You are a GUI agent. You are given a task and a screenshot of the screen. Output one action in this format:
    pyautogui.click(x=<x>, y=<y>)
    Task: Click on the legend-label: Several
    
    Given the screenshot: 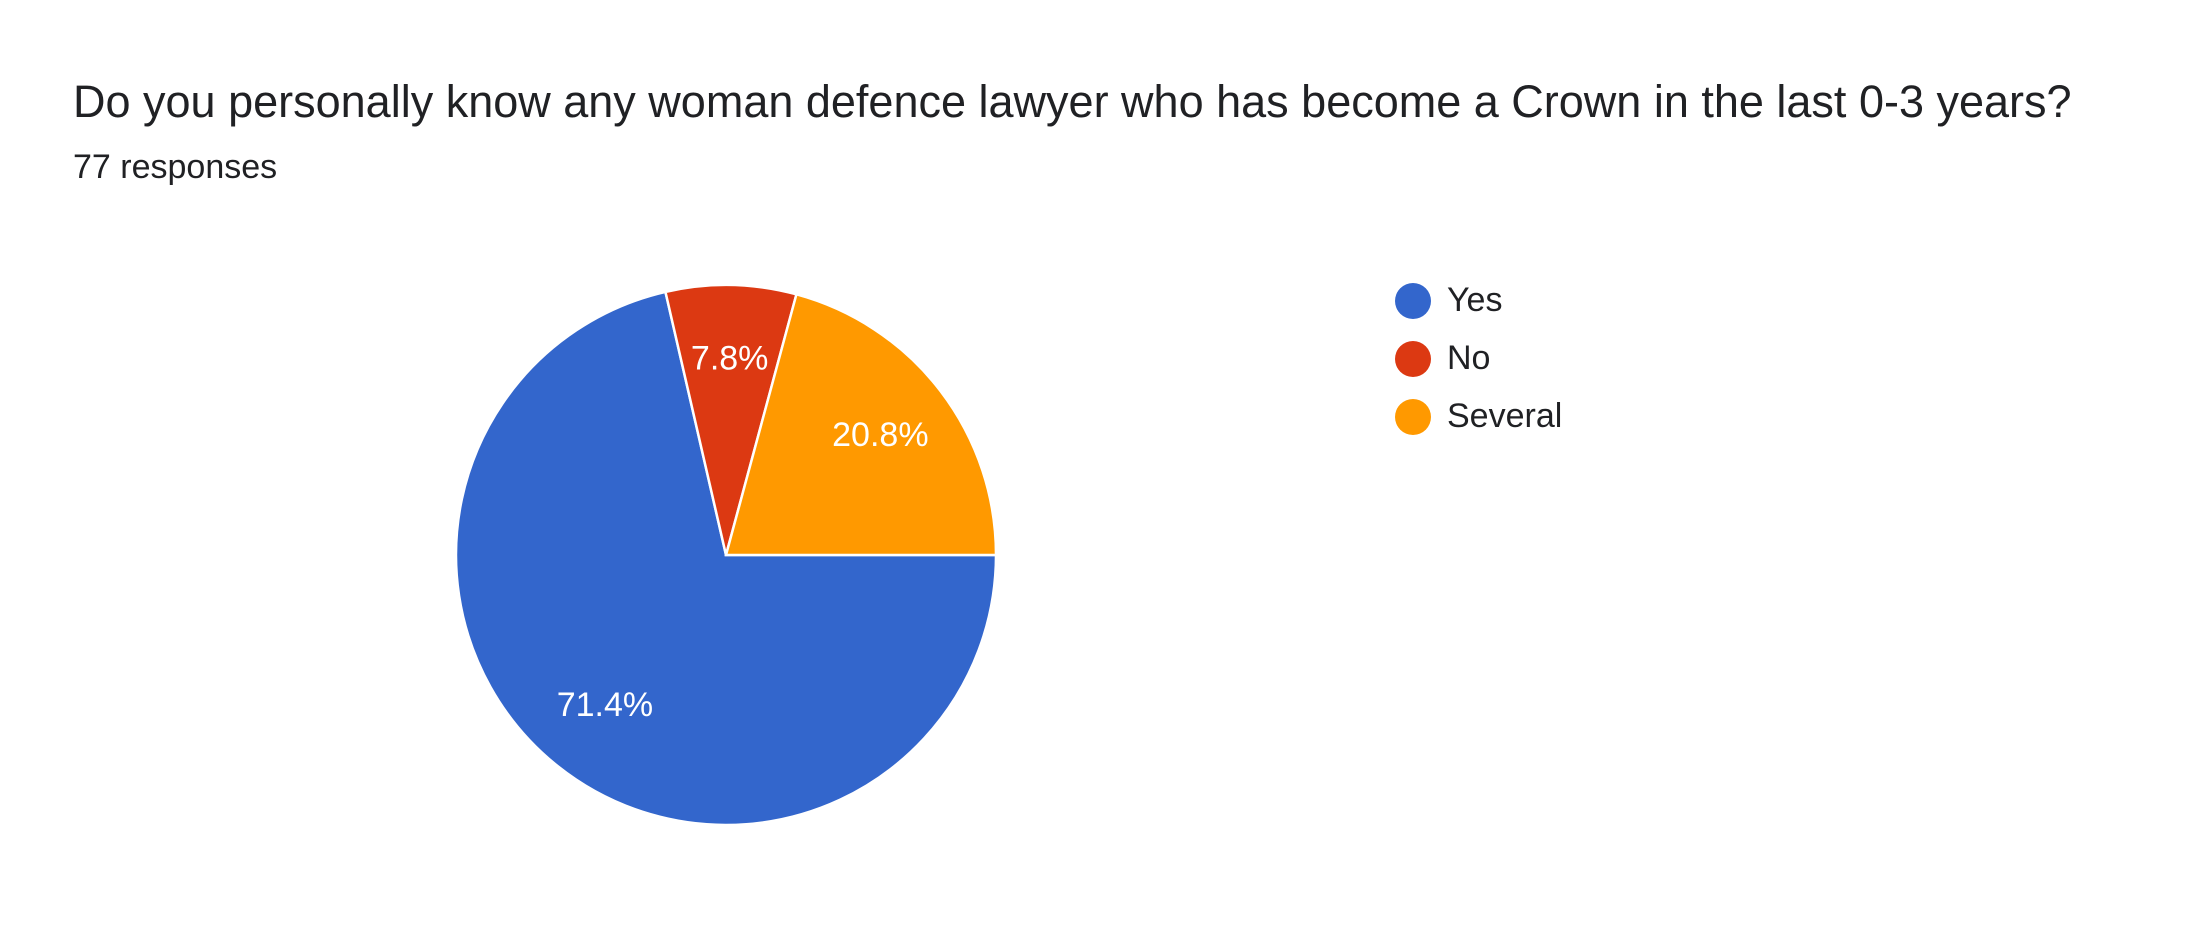 What is the action you would take?
    pyautogui.click(x=1504, y=416)
    